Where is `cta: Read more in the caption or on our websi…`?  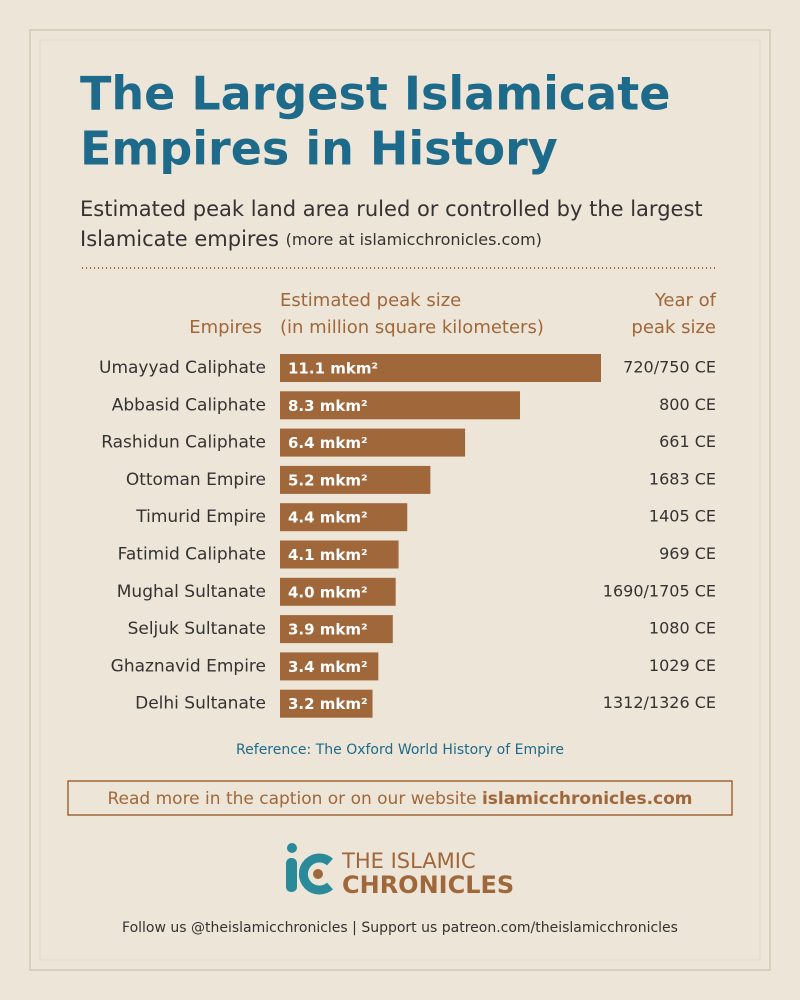
cta: Read more in the caption or on our websi… is located at coordinates (399, 799).